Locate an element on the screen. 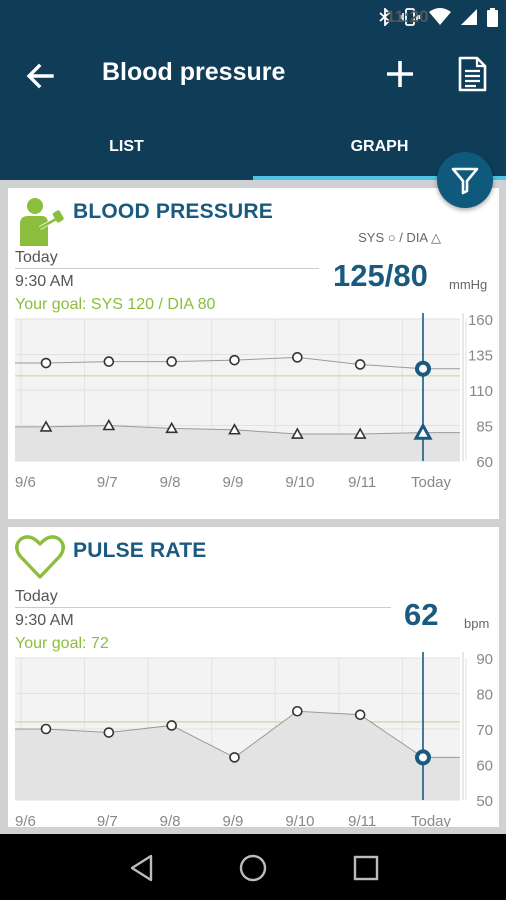 Image resolution: width=506 pixels, height=900 pixels. pulse-x-tick: 9/8 is located at coordinates (170, 820).